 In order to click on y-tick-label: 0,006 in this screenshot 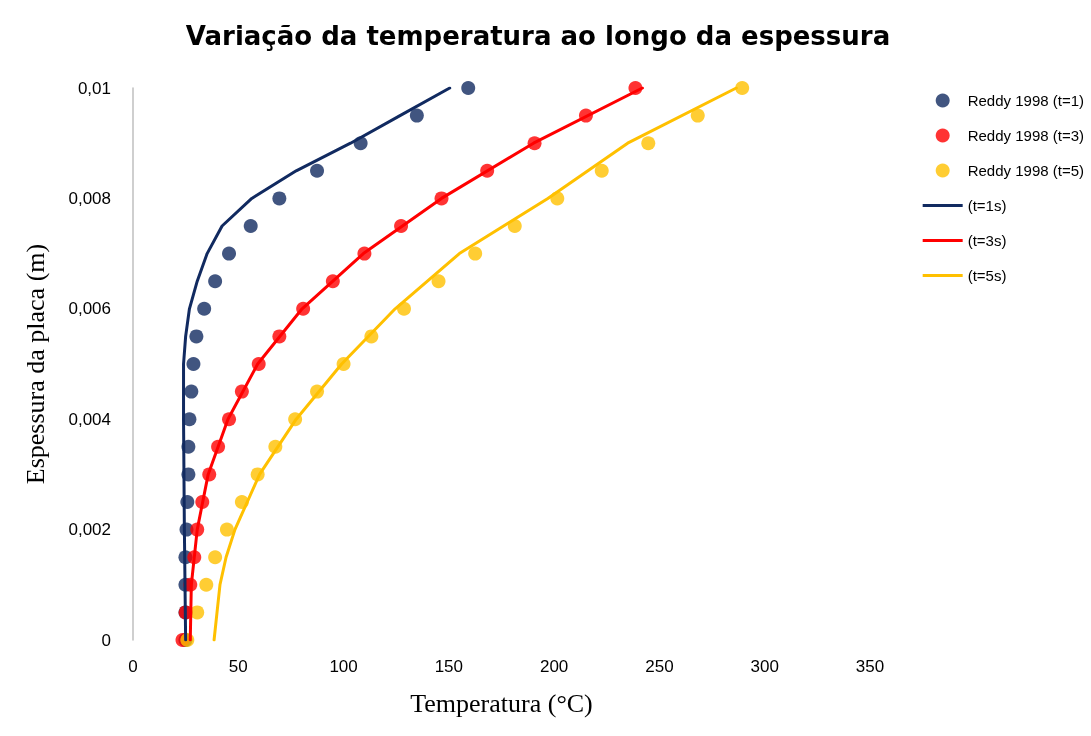, I will do `click(89, 309)`.